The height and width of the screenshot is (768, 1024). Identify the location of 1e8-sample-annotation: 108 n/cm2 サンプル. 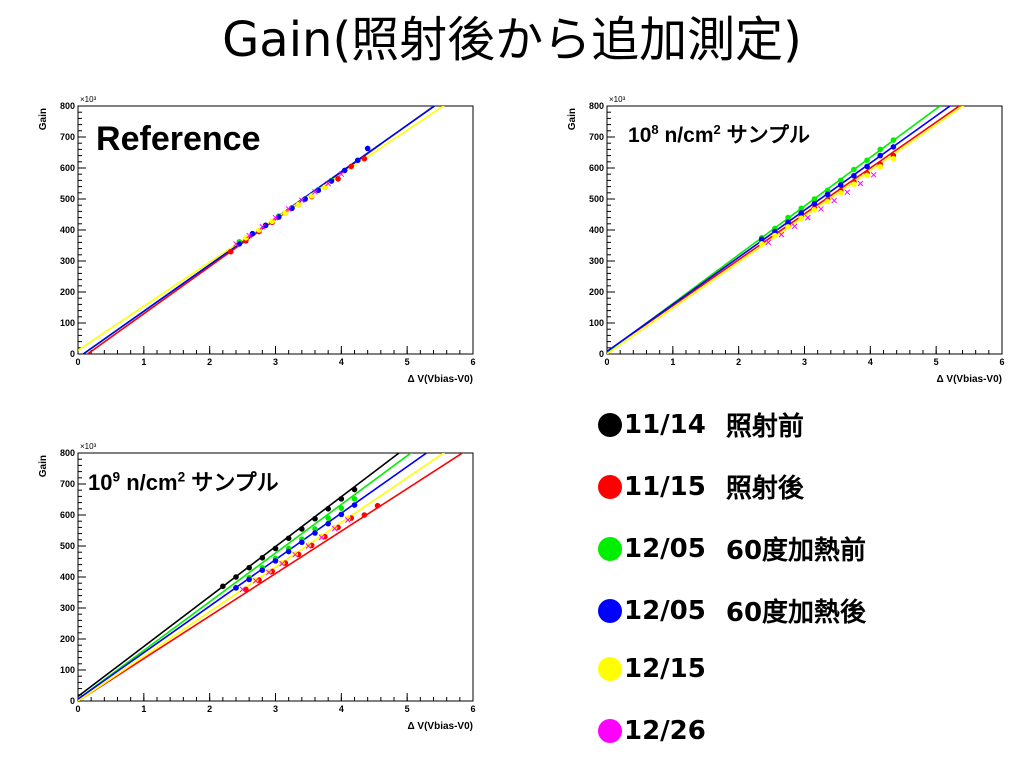
(719, 134).